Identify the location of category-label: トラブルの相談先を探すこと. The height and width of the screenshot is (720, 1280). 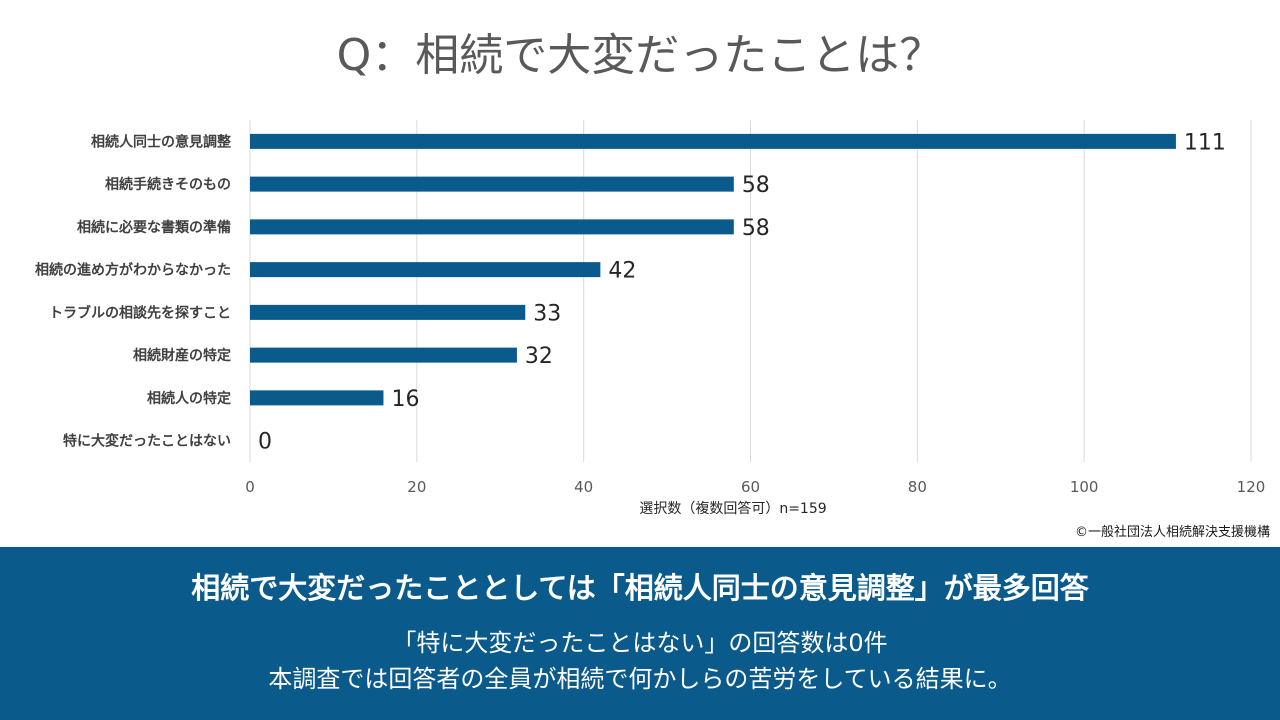
(140, 312).